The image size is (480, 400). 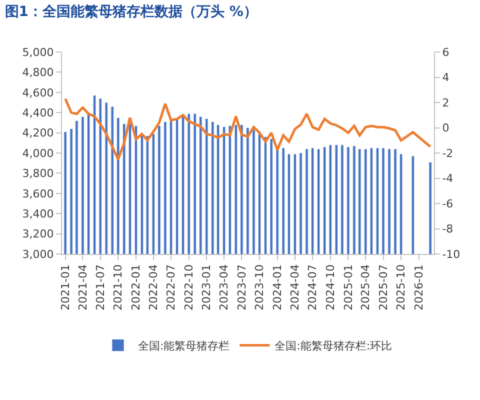 What do you see at coordinates (189, 287) in the screenshot?
I see `x-tick-label: 2022-10` at bounding box center [189, 287].